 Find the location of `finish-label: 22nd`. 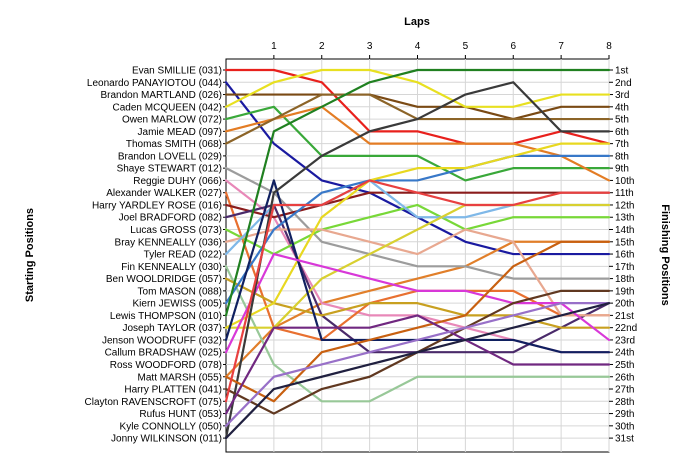

finish-label: 22nd is located at coordinates (626, 328).